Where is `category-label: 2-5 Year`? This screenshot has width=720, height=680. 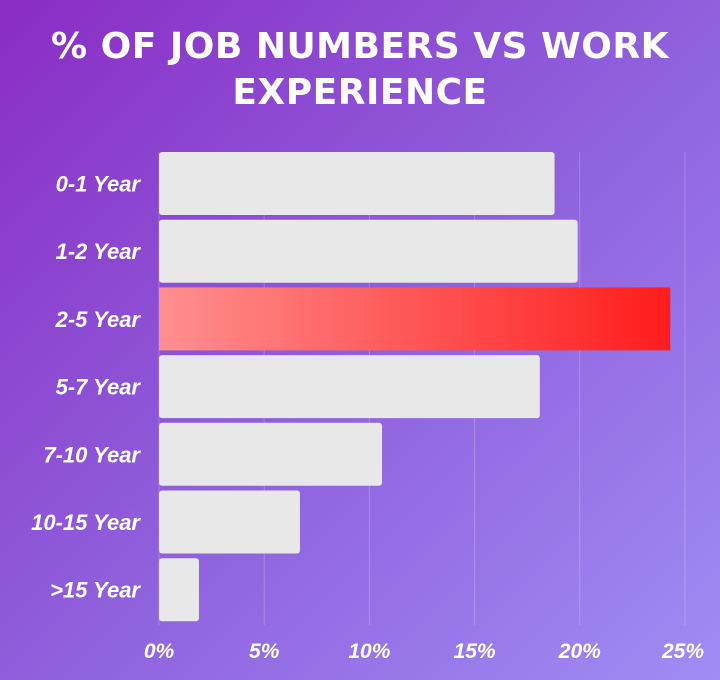
category-label: 2-5 Year is located at coordinates (98, 319).